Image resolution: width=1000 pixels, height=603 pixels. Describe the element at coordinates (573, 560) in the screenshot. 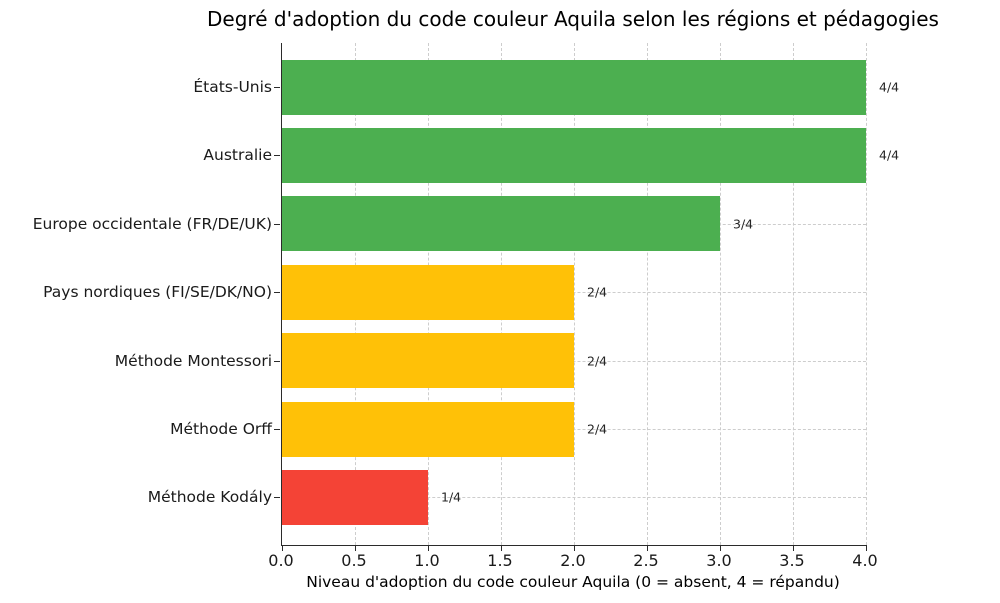

I see `x-tick-label: 2.0` at that location.